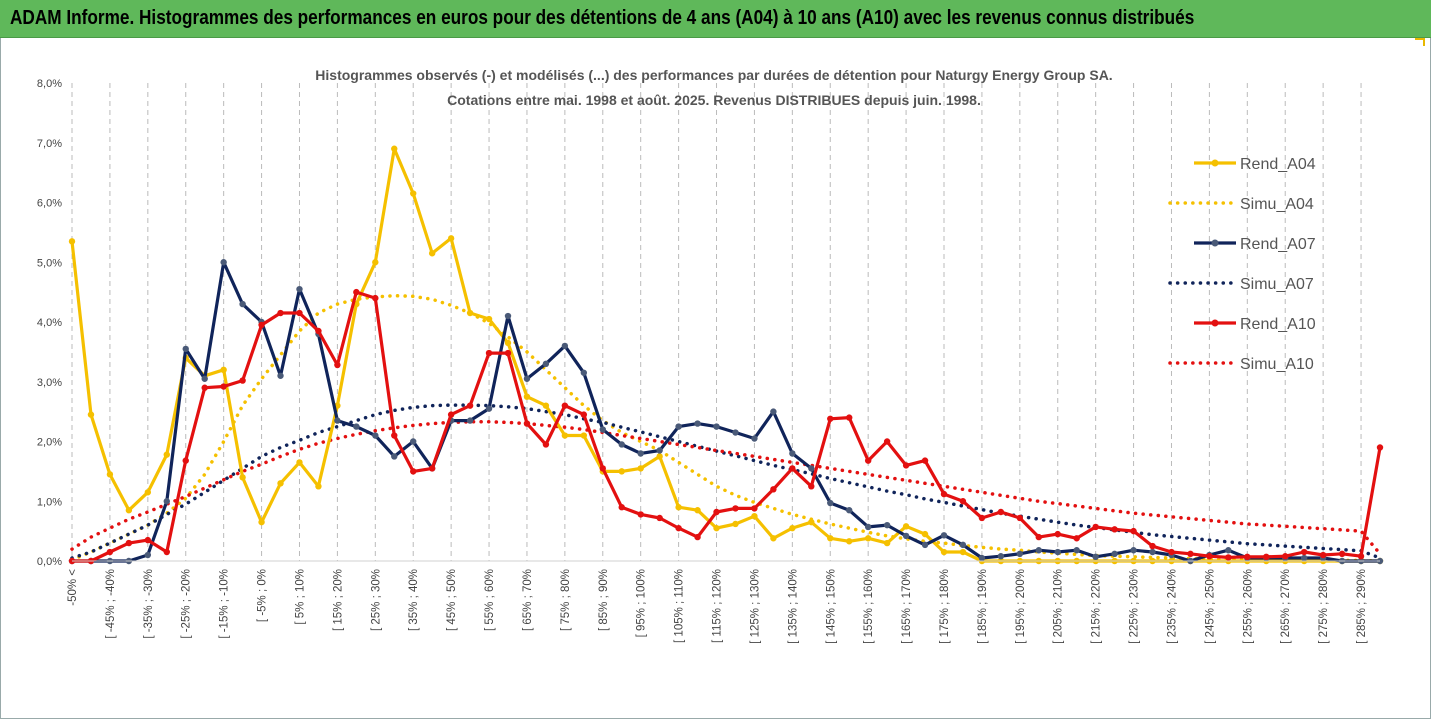 This screenshot has width=1431, height=719. What do you see at coordinates (680, 606) in the screenshot?
I see `x-tick-label: [ 105% ; 110%` at bounding box center [680, 606].